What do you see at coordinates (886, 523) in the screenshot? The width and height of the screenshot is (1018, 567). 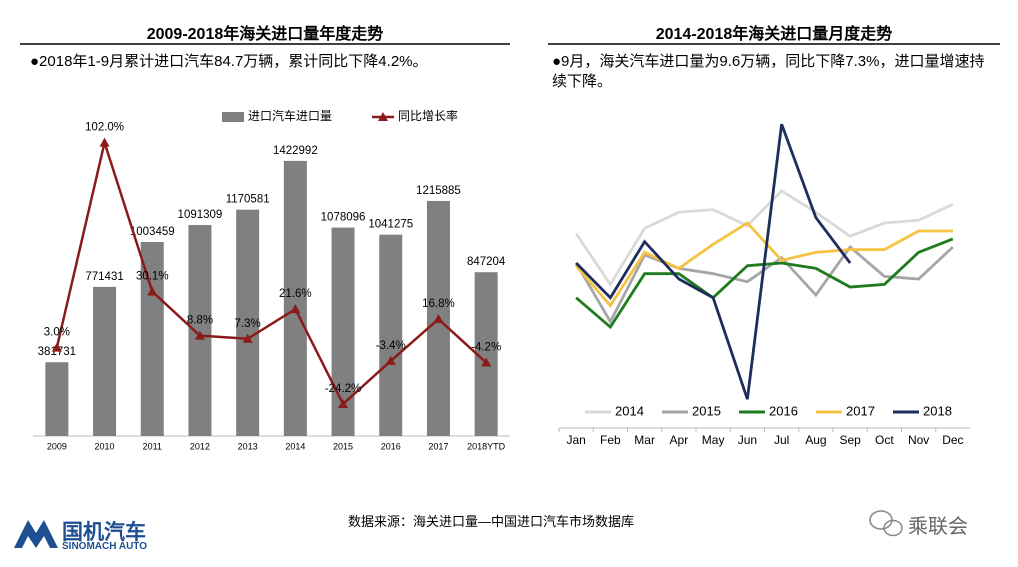 I see `wechat-icon` at bounding box center [886, 523].